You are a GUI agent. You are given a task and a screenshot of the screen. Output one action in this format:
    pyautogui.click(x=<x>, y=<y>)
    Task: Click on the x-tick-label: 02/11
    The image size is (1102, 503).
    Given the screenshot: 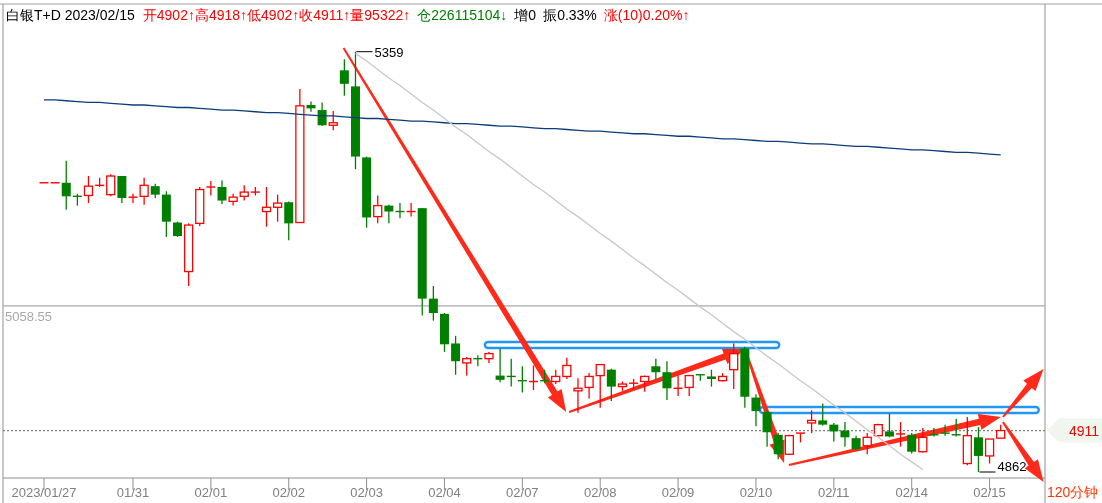 What is the action you would take?
    pyautogui.click(x=834, y=492)
    